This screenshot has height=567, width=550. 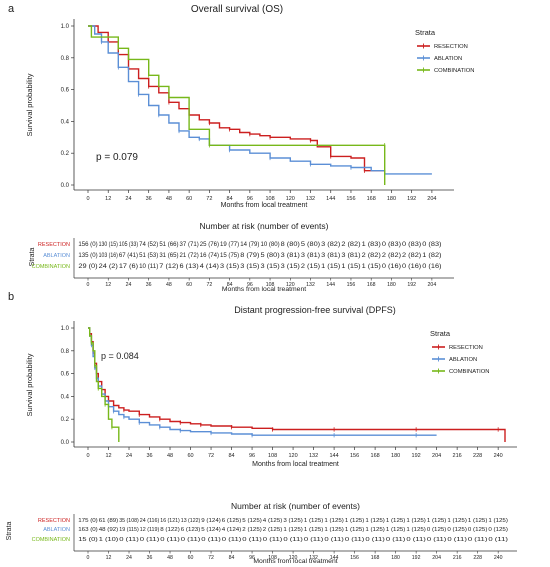 I want to click on risk-x-axis-label: Months from local treatment, so click(x=295, y=561).